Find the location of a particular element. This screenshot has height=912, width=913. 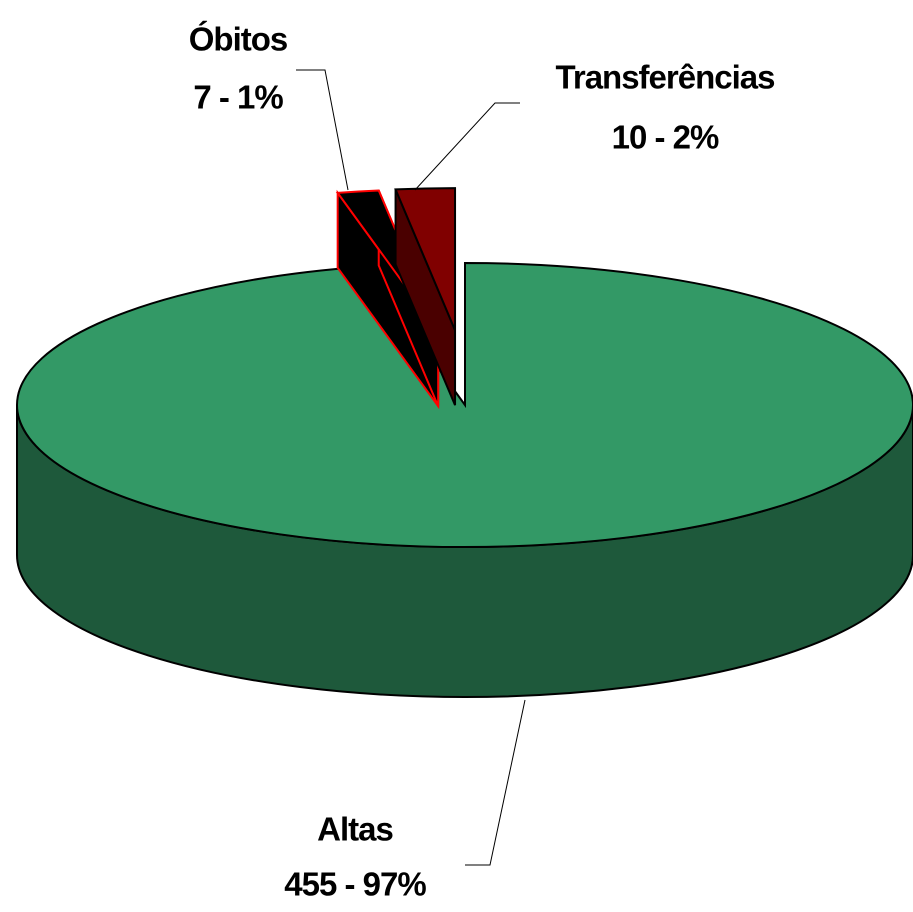

value-label: 455 - 97% is located at coordinates (355, 884).